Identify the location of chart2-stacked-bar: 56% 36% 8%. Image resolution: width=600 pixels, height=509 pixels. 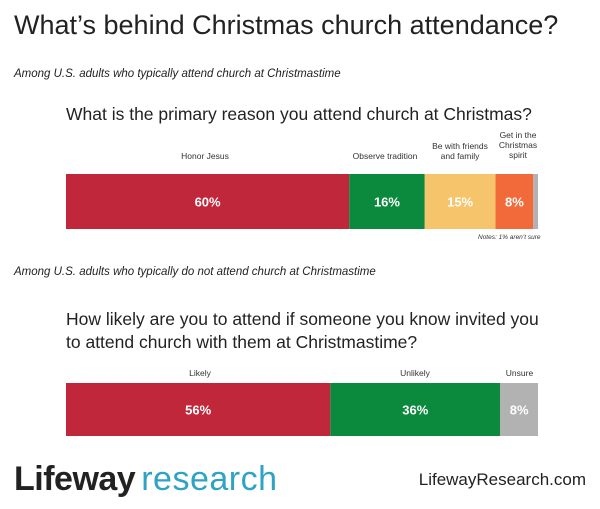
(302, 409).